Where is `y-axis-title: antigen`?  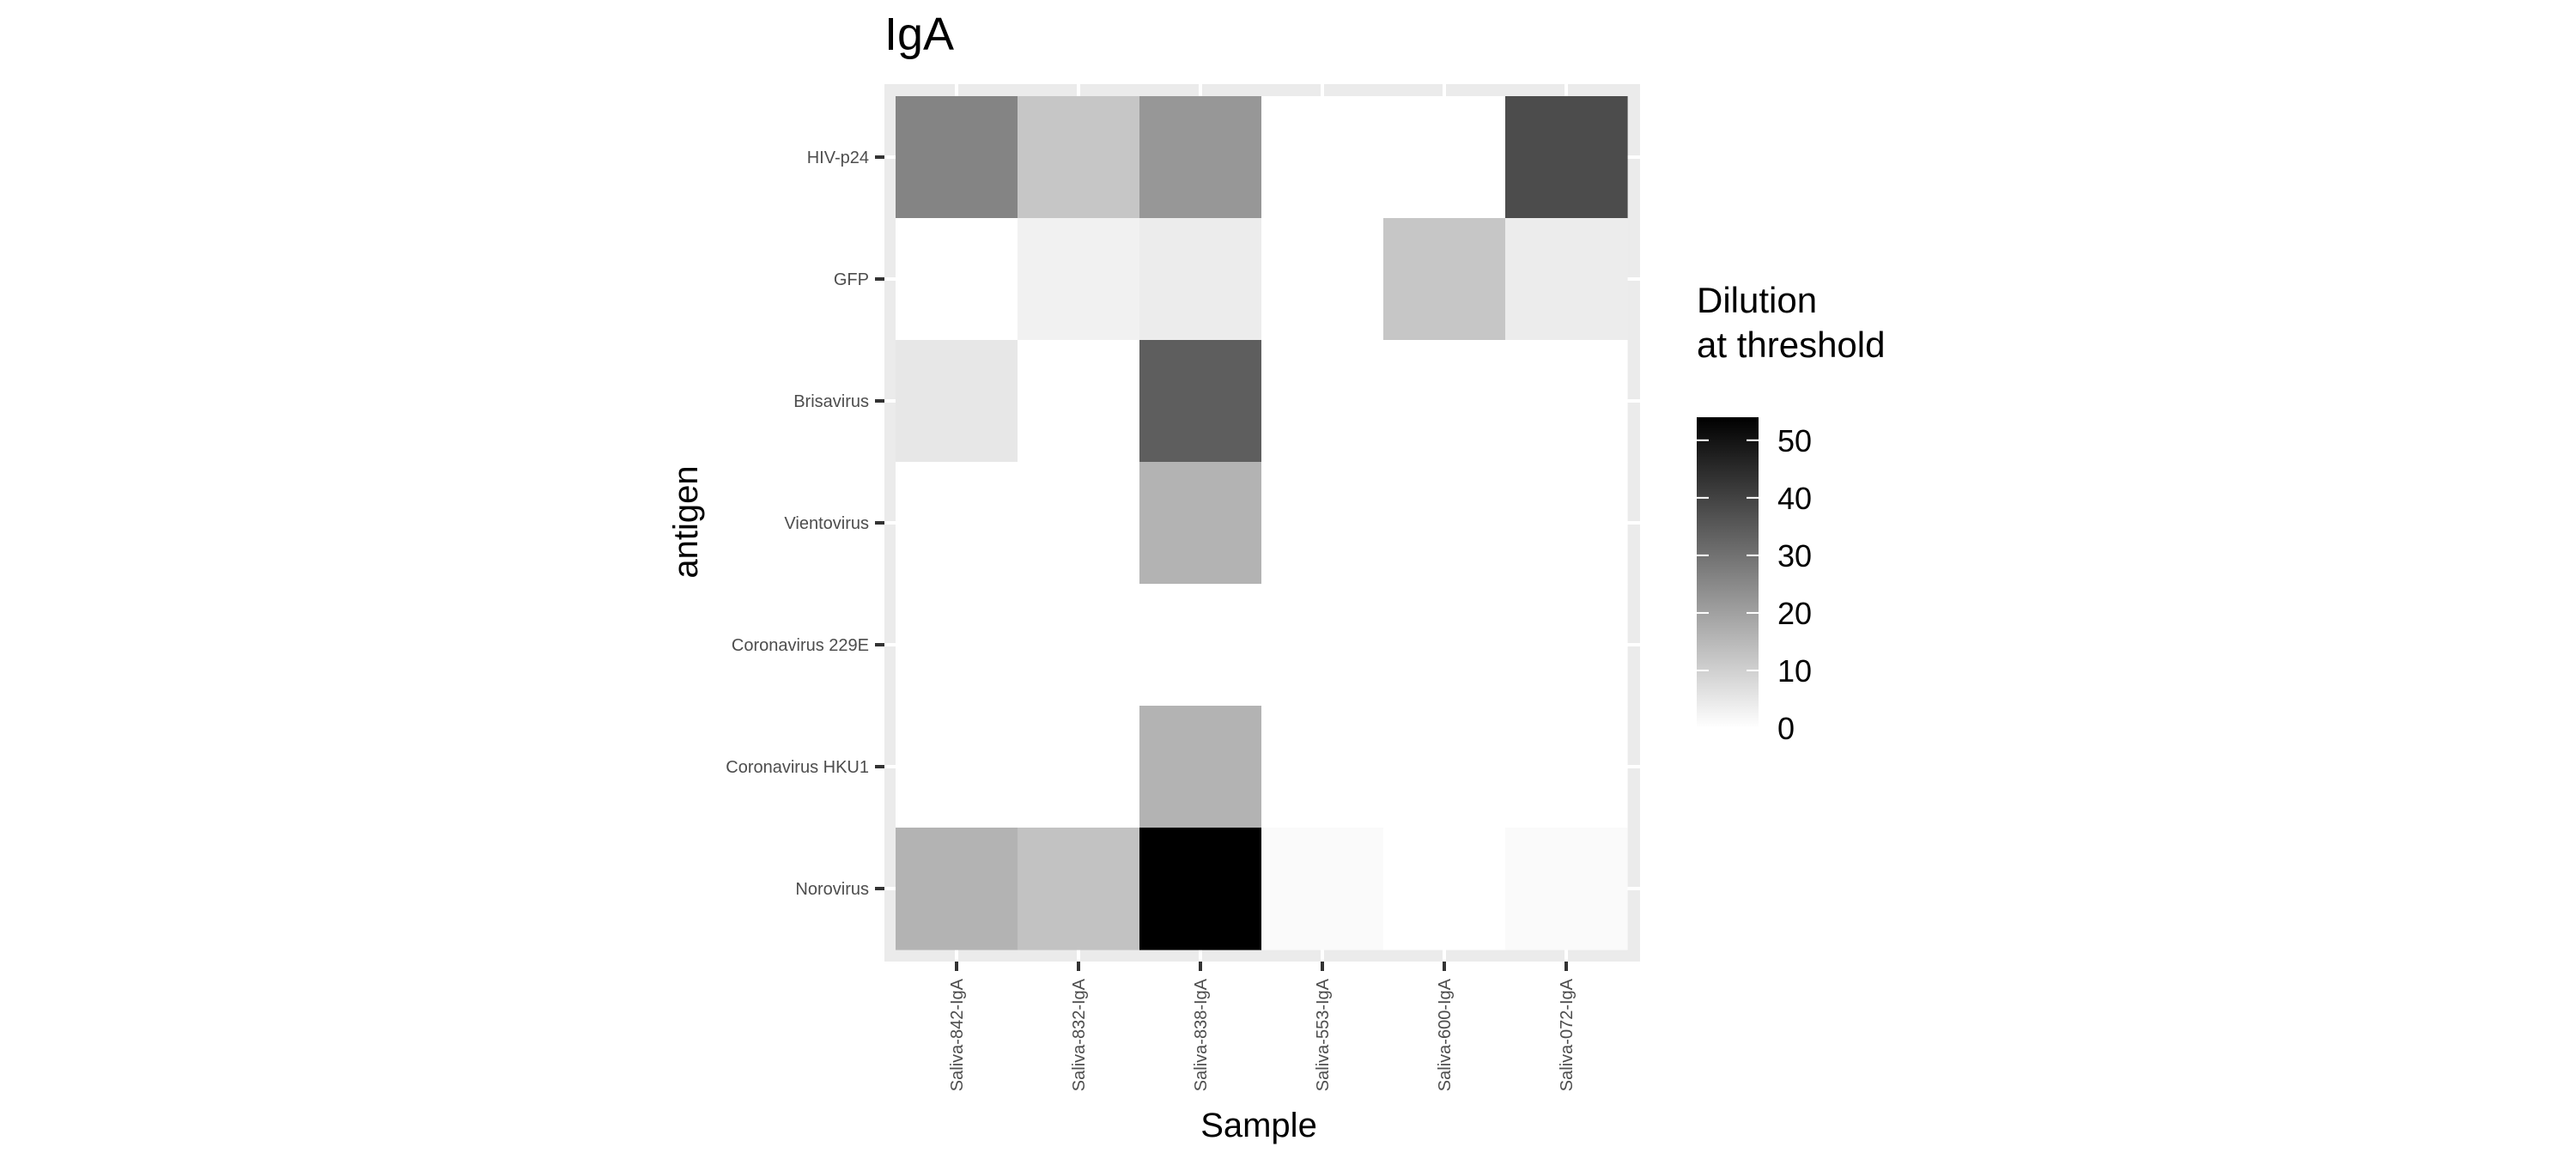 y-axis-title: antigen is located at coordinates (686, 522).